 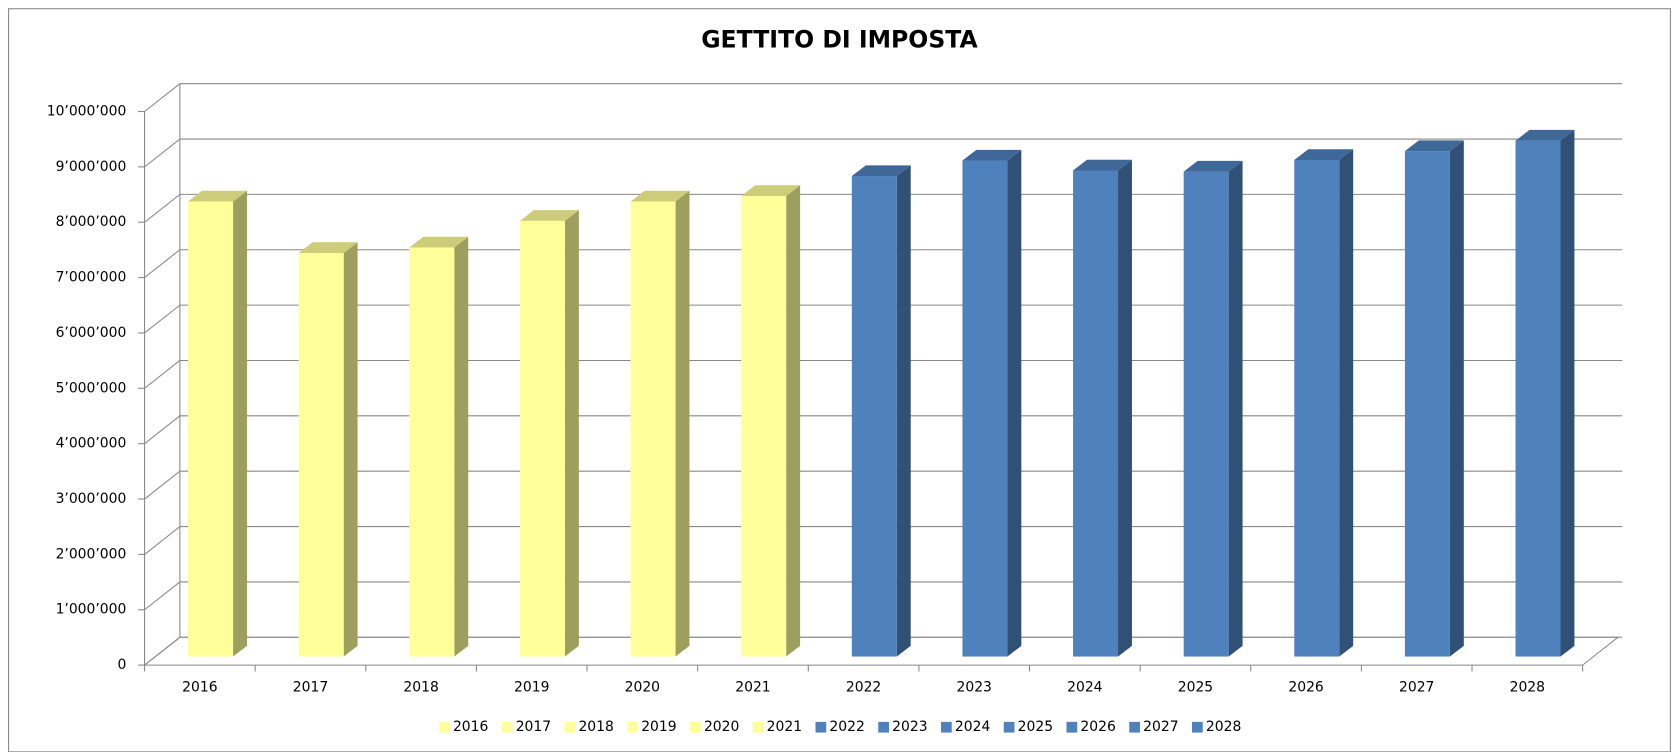 I want to click on legend-label: 2017, so click(x=533, y=727).